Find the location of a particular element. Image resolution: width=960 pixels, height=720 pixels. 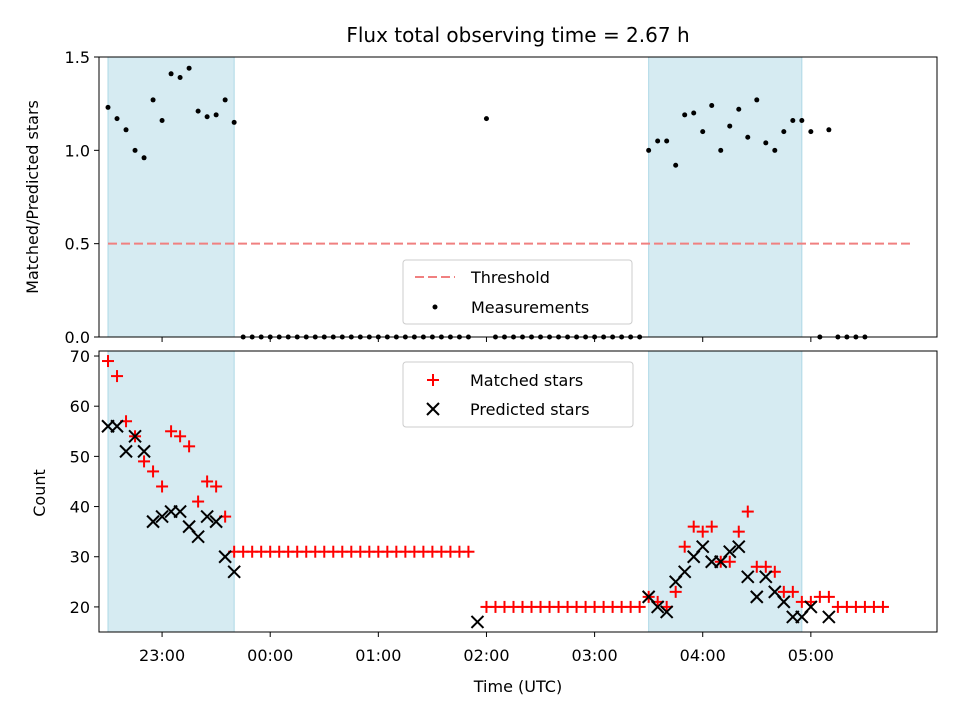

top-legend: Threshold Measurements is located at coordinates (517, 292).